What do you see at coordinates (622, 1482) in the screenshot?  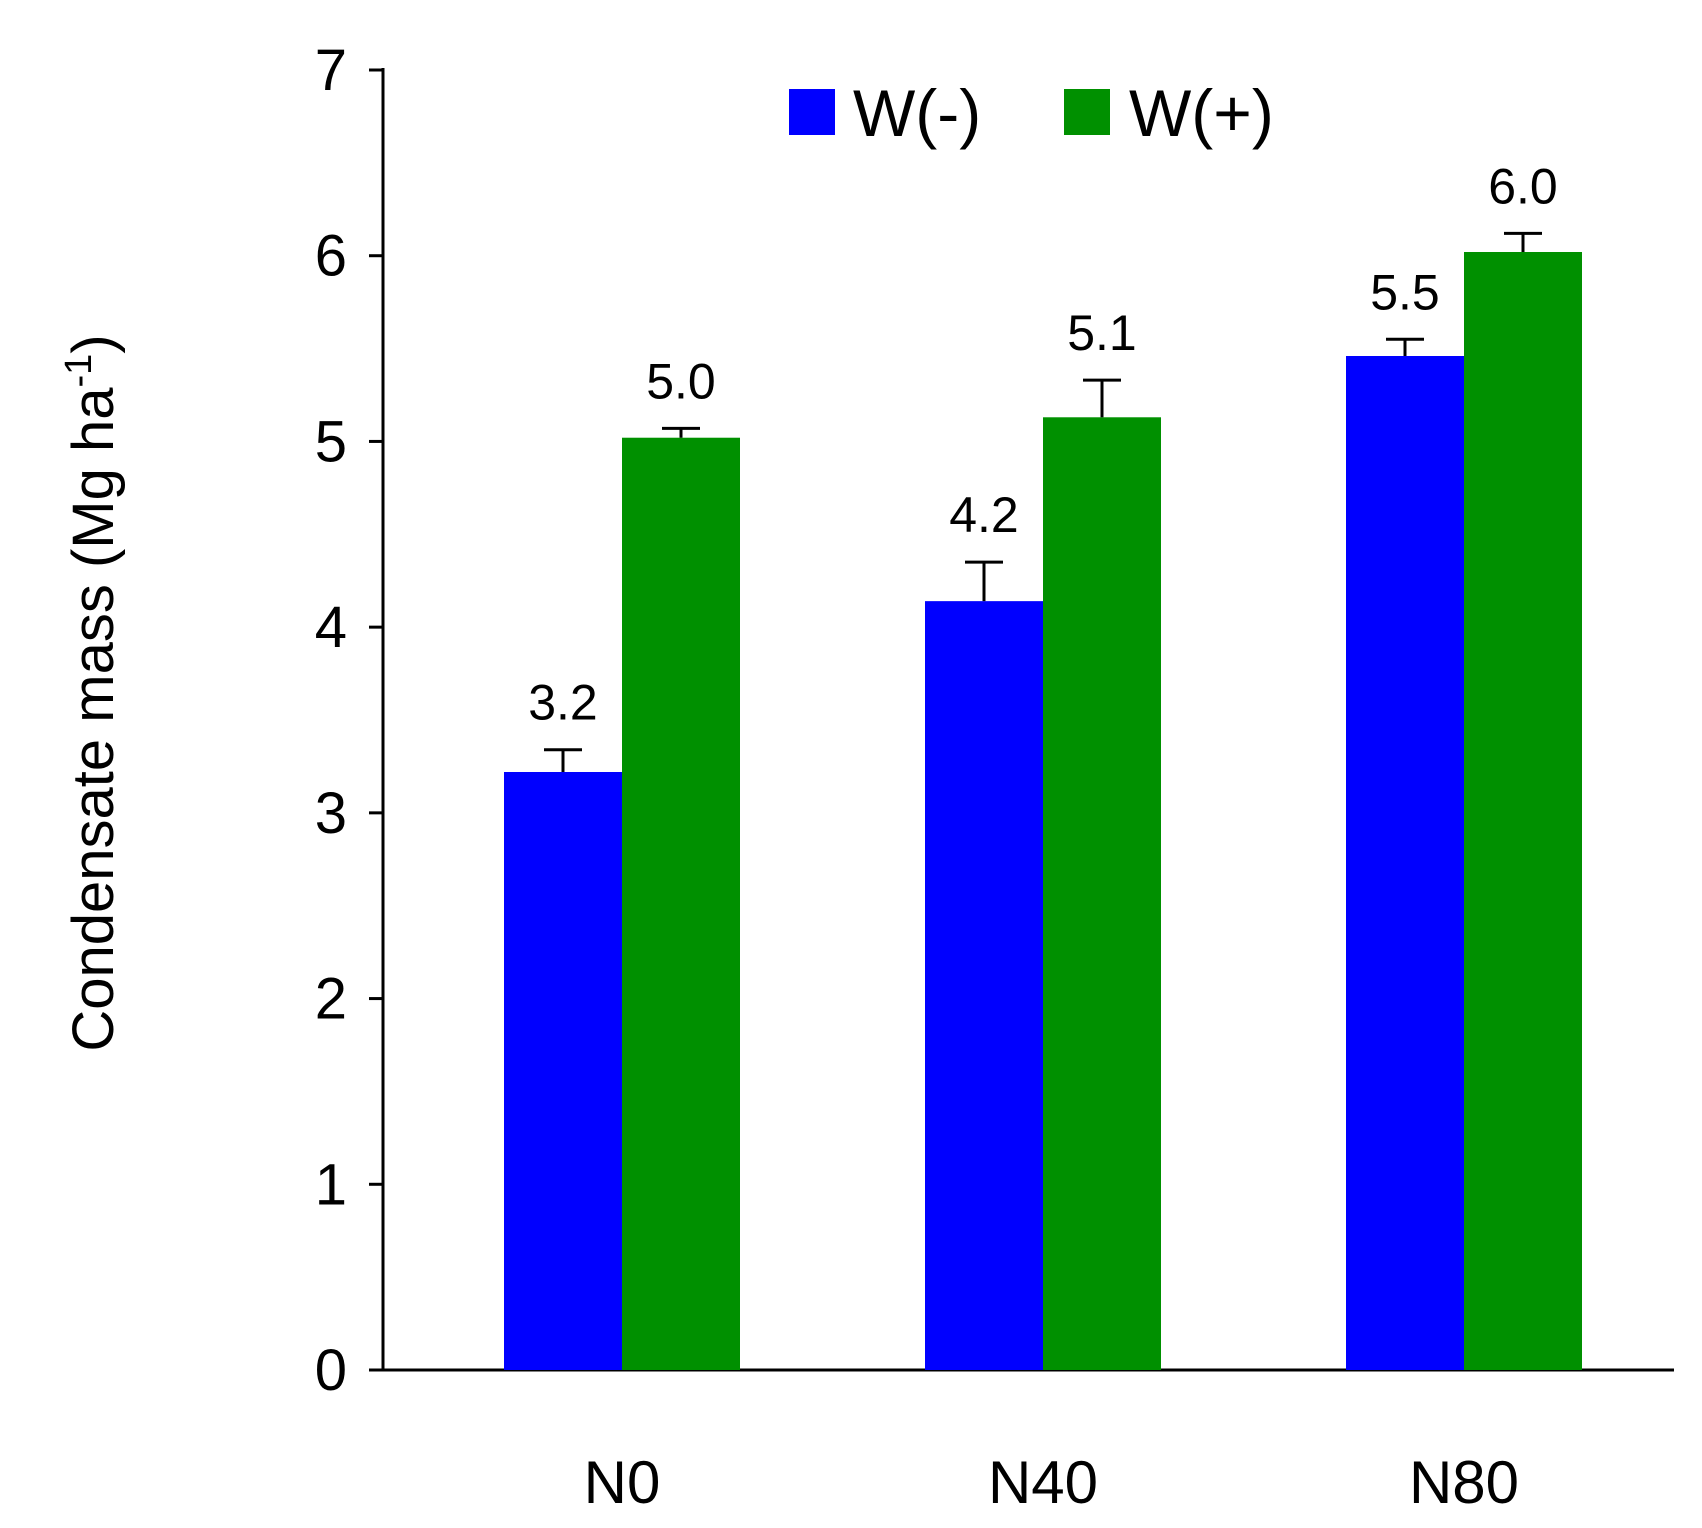 I see `x-tick-label: N0` at bounding box center [622, 1482].